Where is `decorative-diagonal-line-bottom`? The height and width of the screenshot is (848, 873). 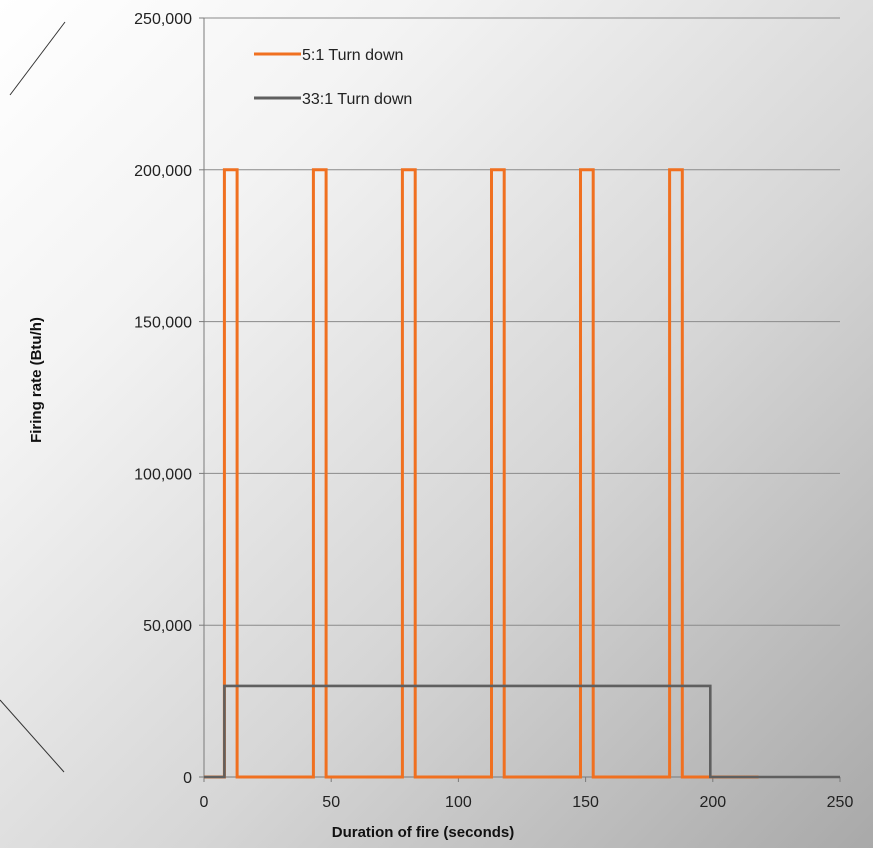 decorative-diagonal-line-bottom is located at coordinates (32, 736).